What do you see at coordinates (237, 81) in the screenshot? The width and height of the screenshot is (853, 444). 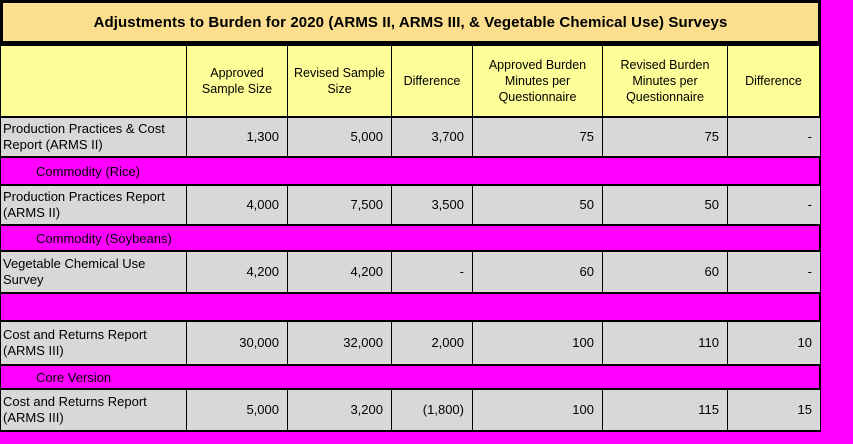 I see `header-approved-sample-size: Approved Sample Size` at bounding box center [237, 81].